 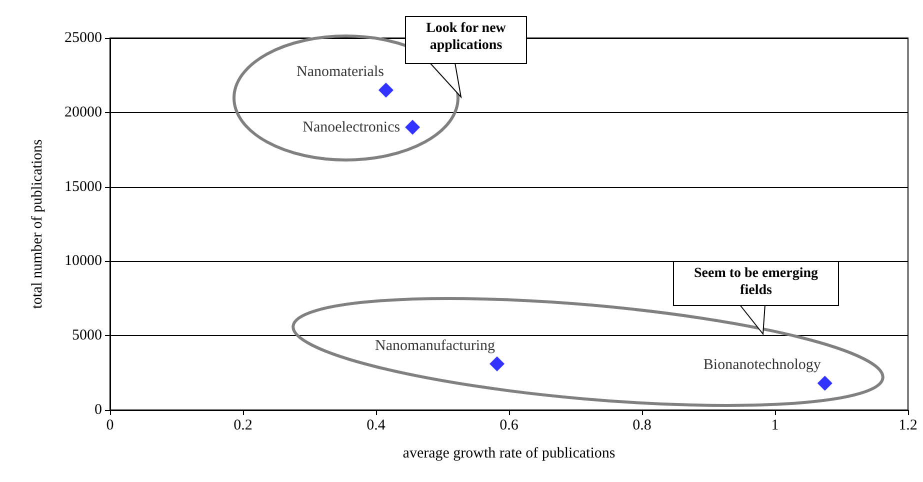 What do you see at coordinates (83, 261) in the screenshot?
I see `y-tick-label: 10000` at bounding box center [83, 261].